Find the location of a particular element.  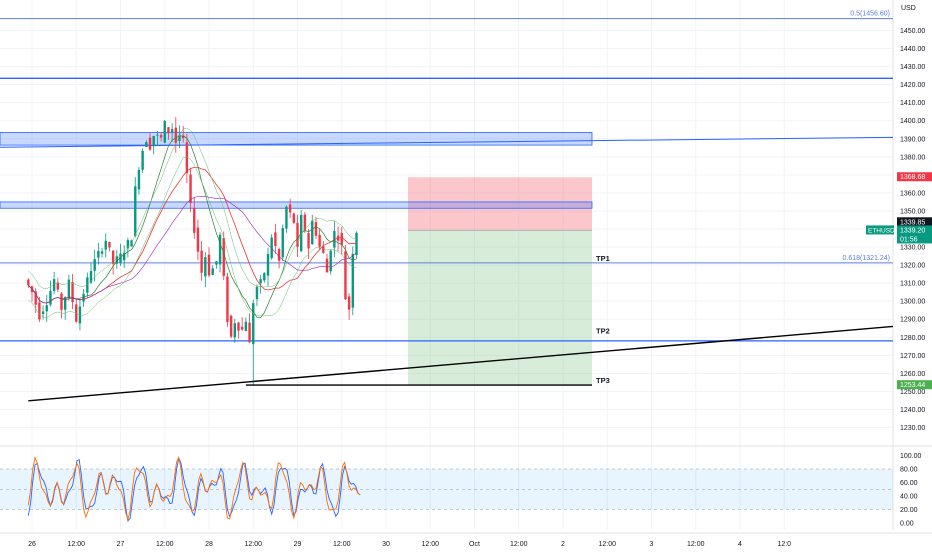

stoch-tick-label: 0.00 is located at coordinates (907, 524).